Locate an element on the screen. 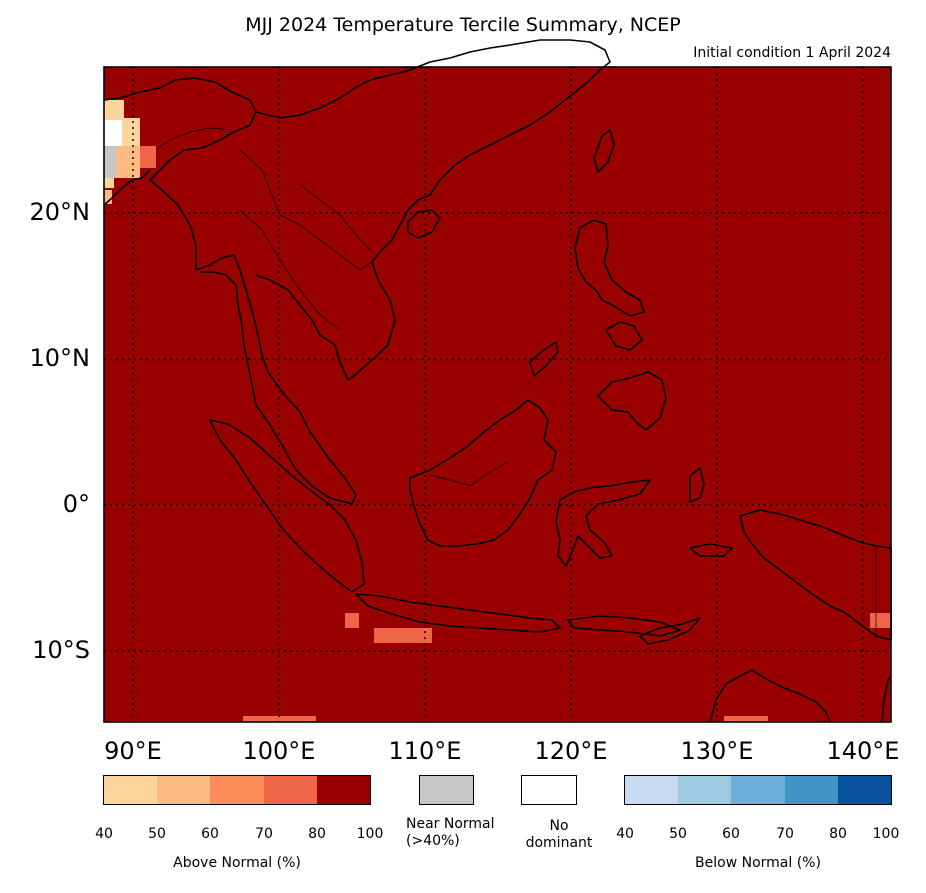 Image resolution: width=926 pixels, height=893 pixels. above-tick-100: 100 is located at coordinates (370, 834).